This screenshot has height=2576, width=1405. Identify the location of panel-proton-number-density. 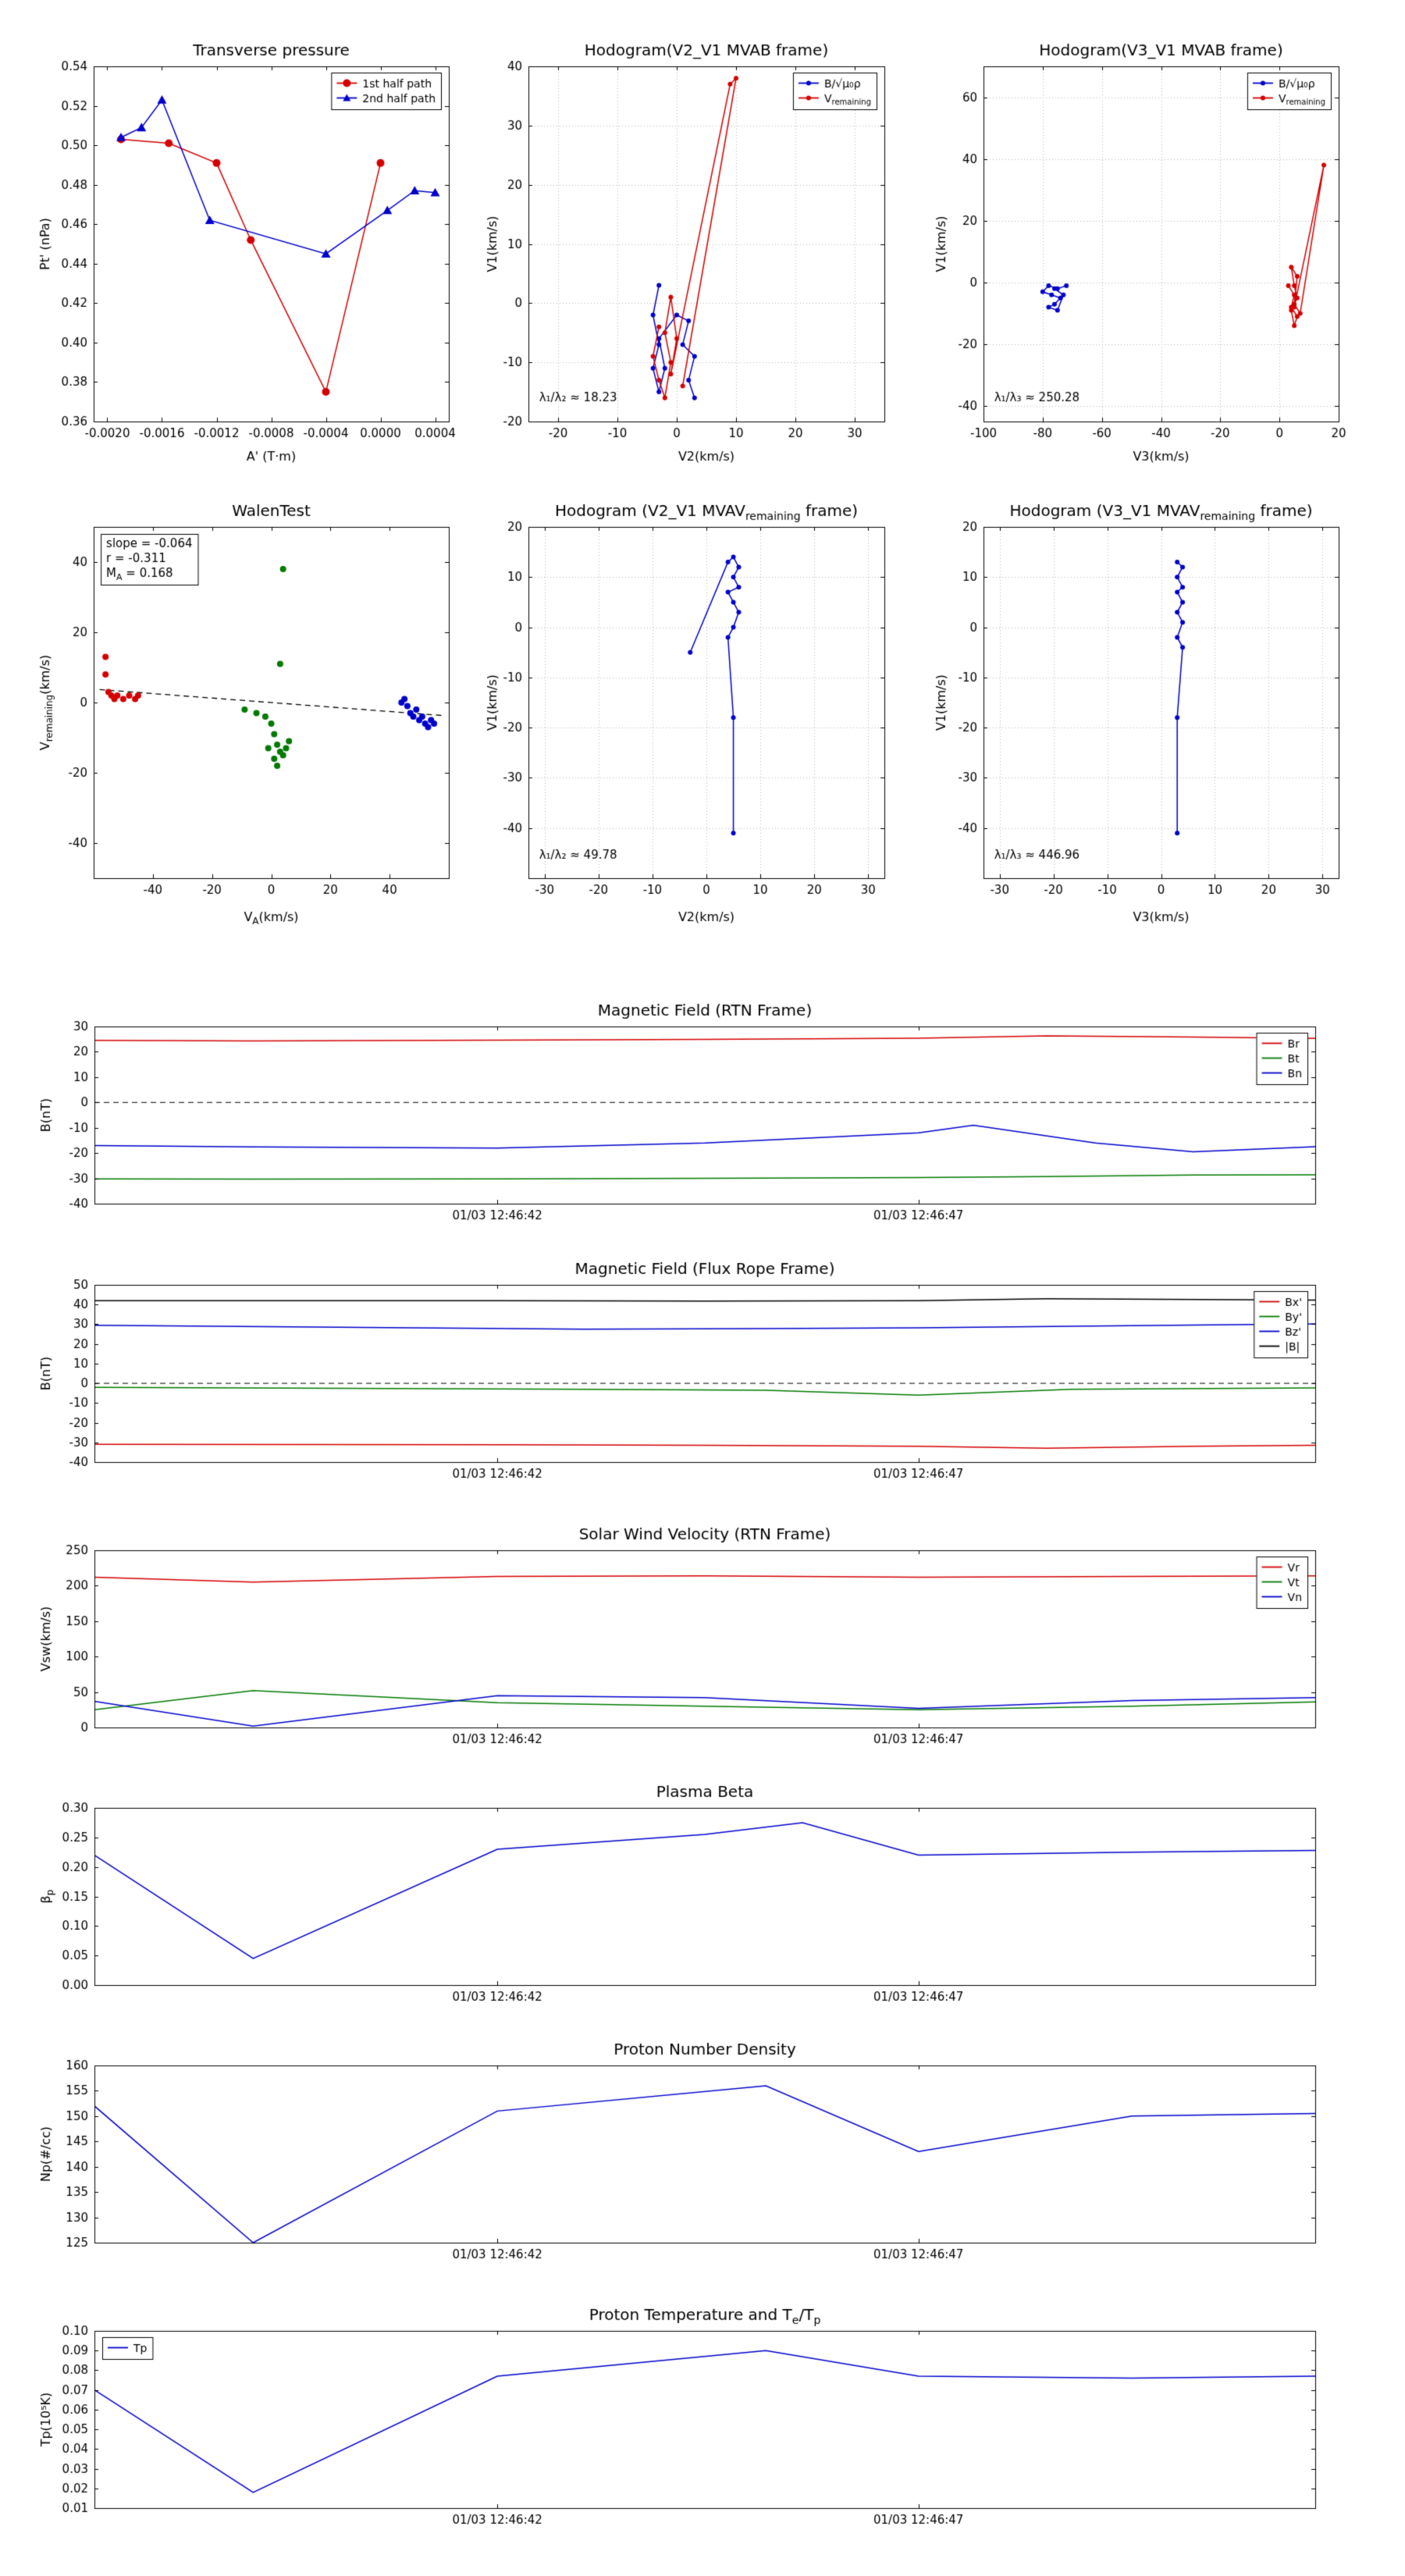
(703, 2159).